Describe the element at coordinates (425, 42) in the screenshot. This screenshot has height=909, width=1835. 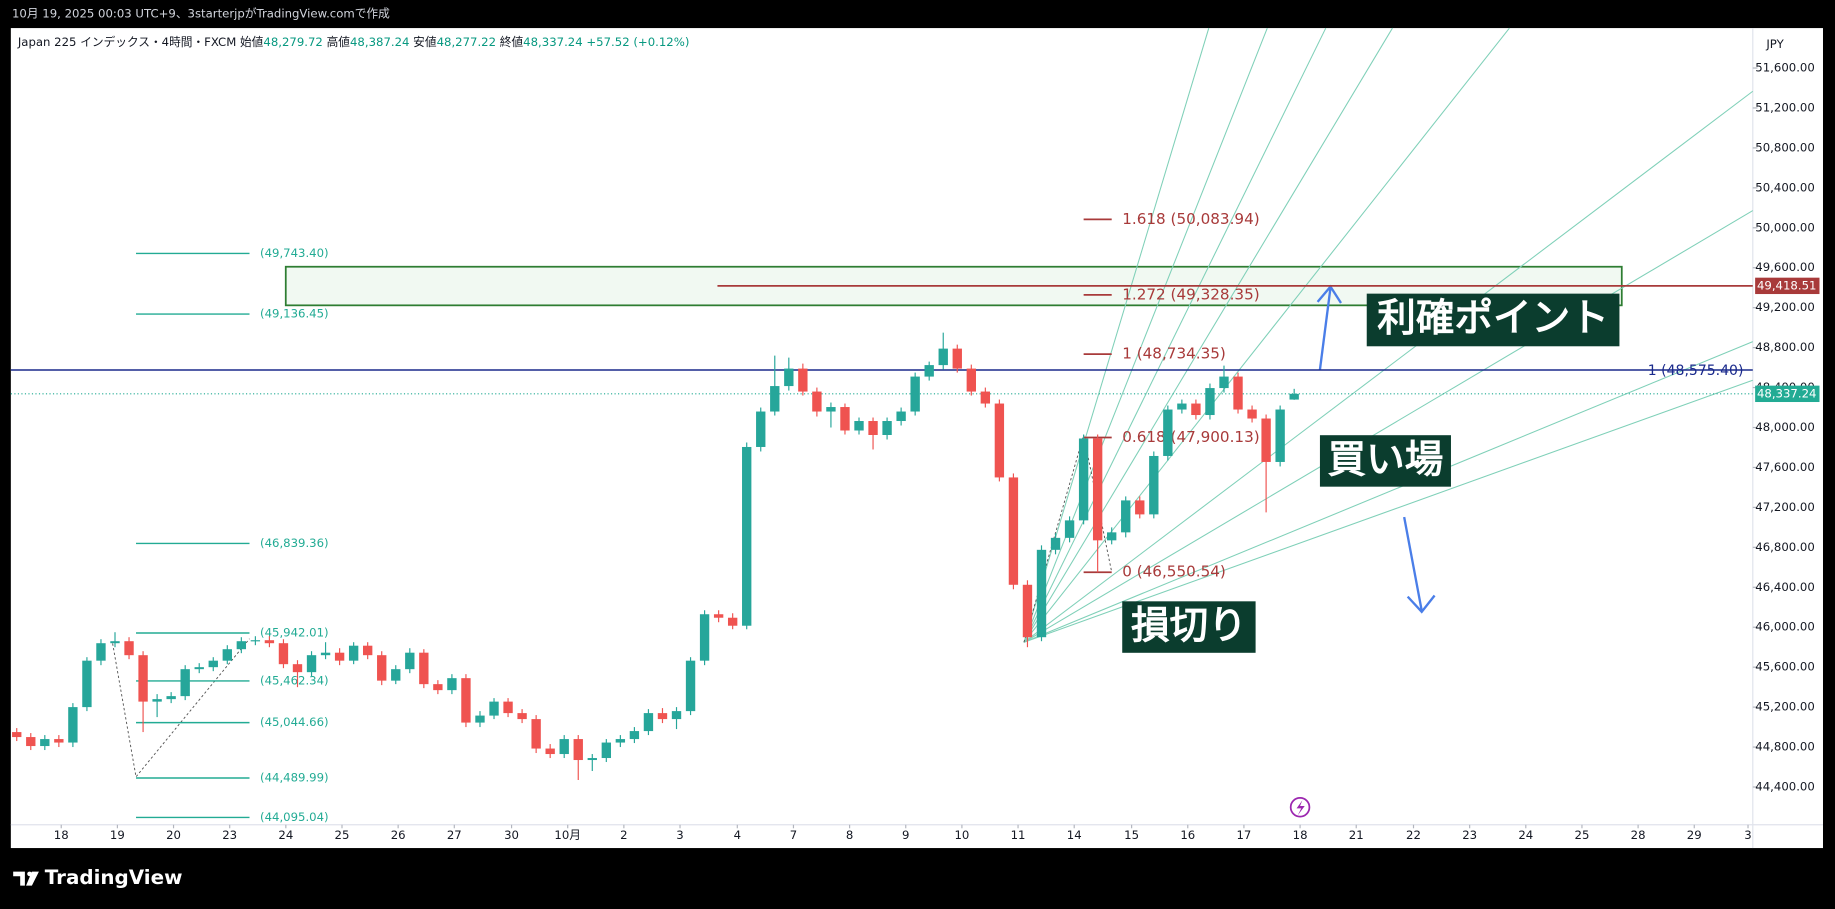
I see `ohlc-name: 安値` at that location.